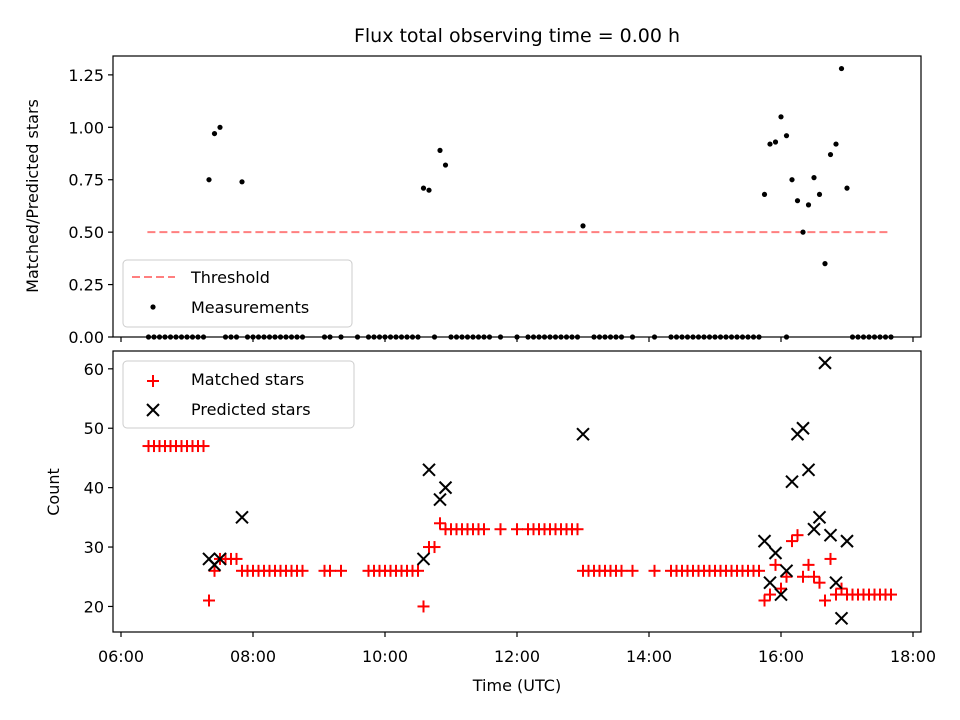  What do you see at coordinates (94, 547) in the screenshot?
I see `bottom-y-tick-label: 30` at bounding box center [94, 547].